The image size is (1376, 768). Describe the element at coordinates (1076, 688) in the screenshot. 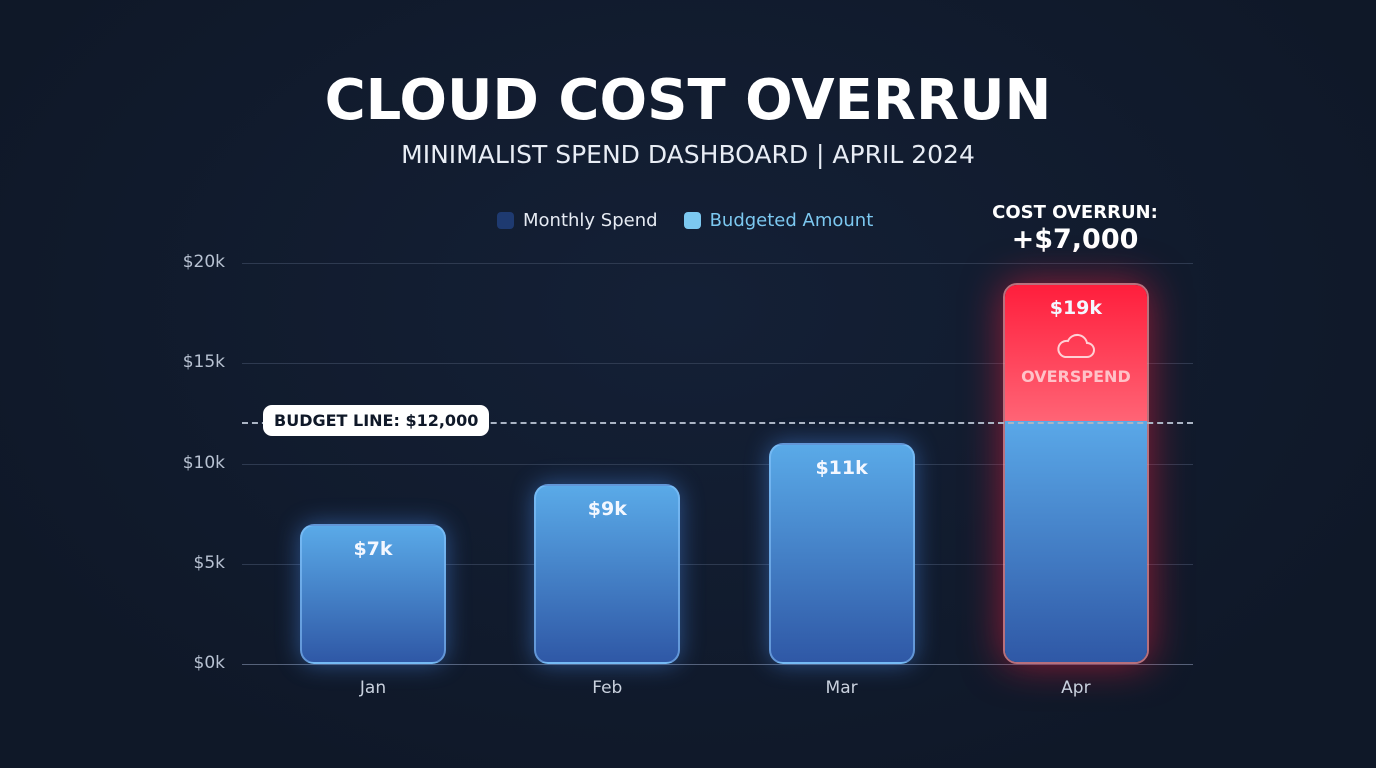

I see `x-tick-label: Apr` at that location.